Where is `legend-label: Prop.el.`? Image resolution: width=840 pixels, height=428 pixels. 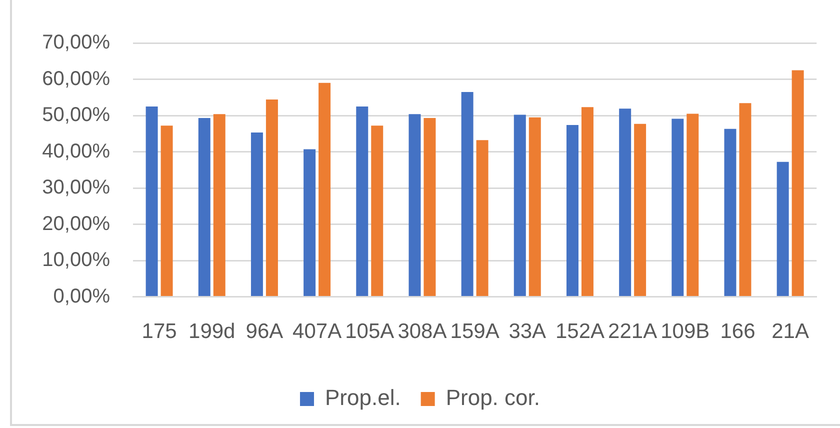 legend-label: Prop.el. is located at coordinates (363, 397).